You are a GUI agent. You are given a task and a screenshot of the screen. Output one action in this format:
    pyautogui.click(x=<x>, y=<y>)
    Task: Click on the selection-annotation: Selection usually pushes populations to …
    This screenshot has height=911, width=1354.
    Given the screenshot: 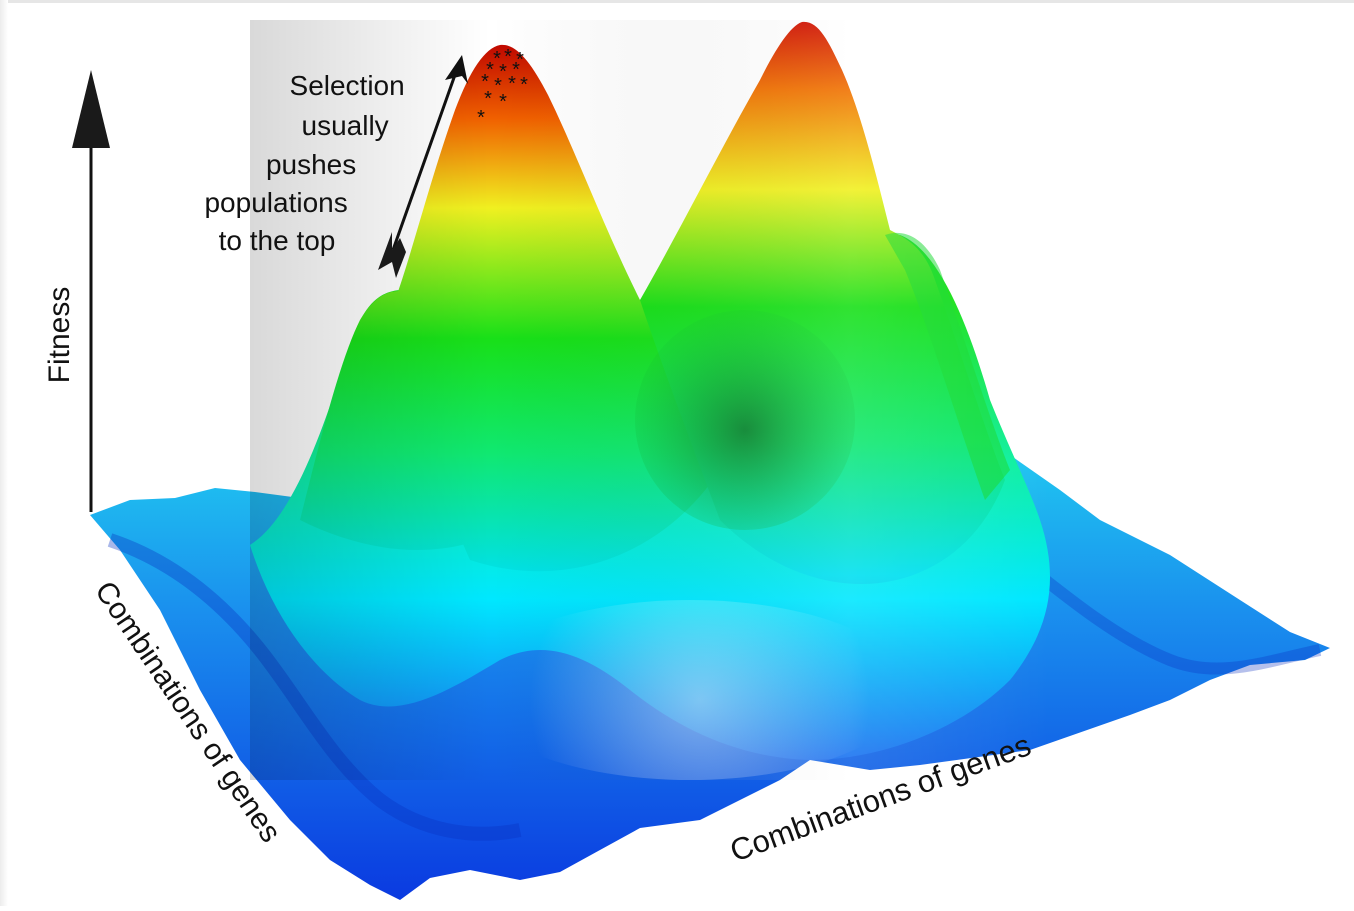 What is the action you would take?
    pyautogui.click(x=308, y=163)
    